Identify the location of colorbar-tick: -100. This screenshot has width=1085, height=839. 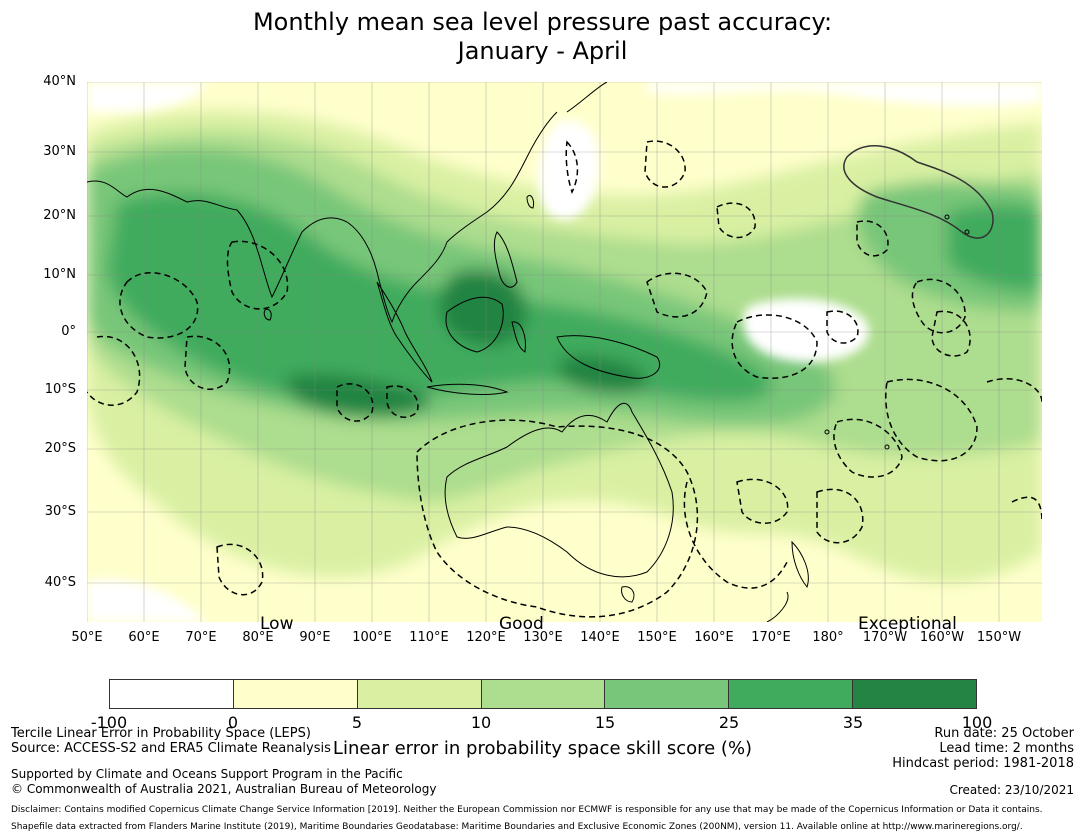
(109, 722).